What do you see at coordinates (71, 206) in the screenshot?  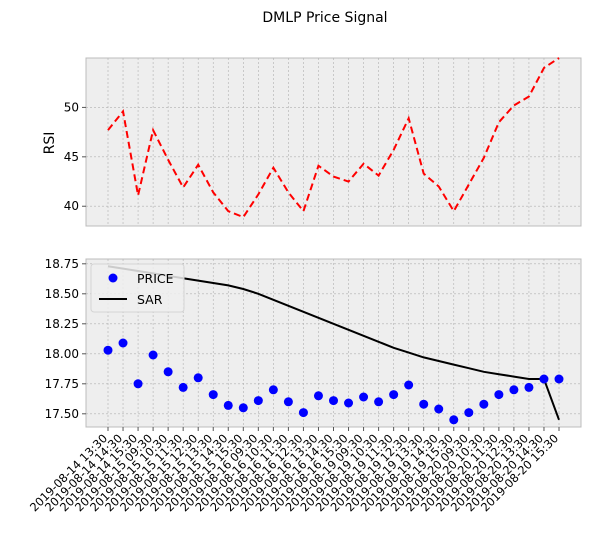 I see `y-tick-label: 40` at bounding box center [71, 206].